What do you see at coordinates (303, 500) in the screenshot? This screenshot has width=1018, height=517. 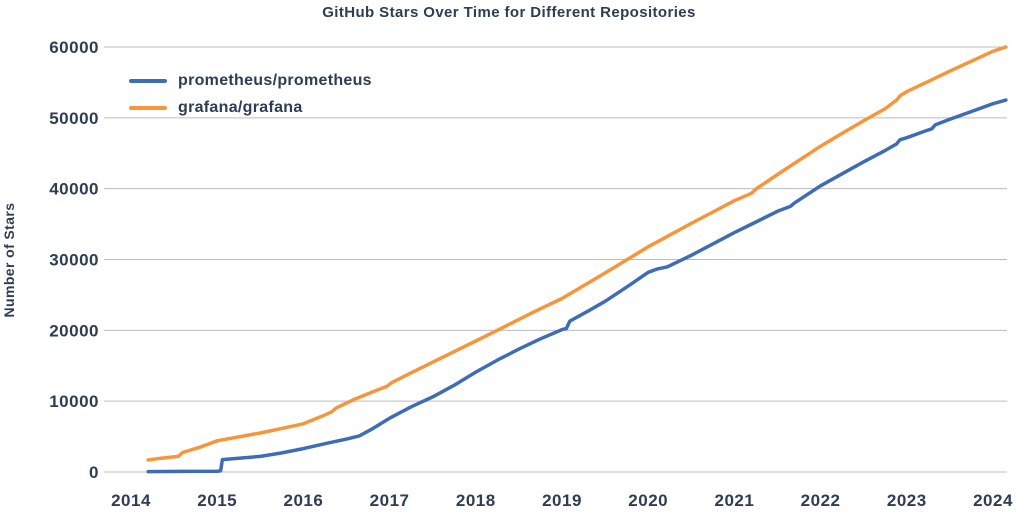 I see `x-tick-label: 2016` at bounding box center [303, 500].